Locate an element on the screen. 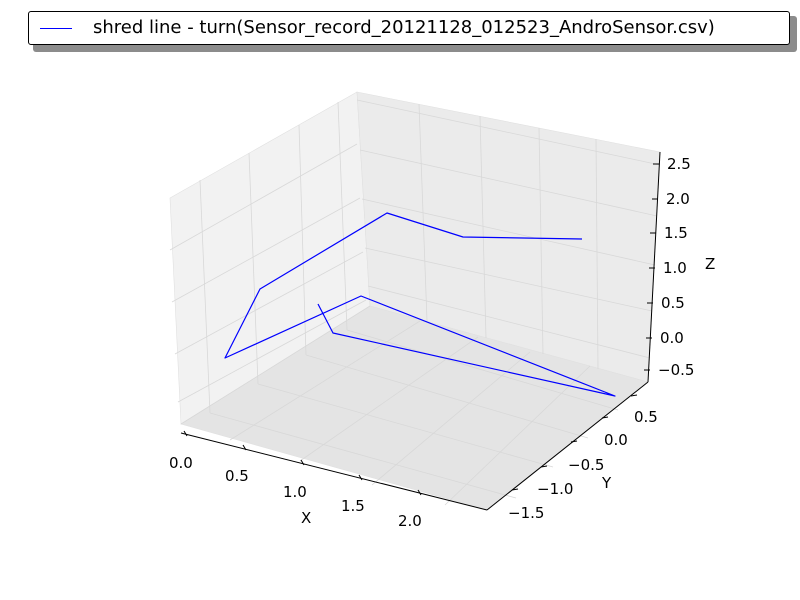  y-tick-label: −1.5 is located at coordinates (526, 513).